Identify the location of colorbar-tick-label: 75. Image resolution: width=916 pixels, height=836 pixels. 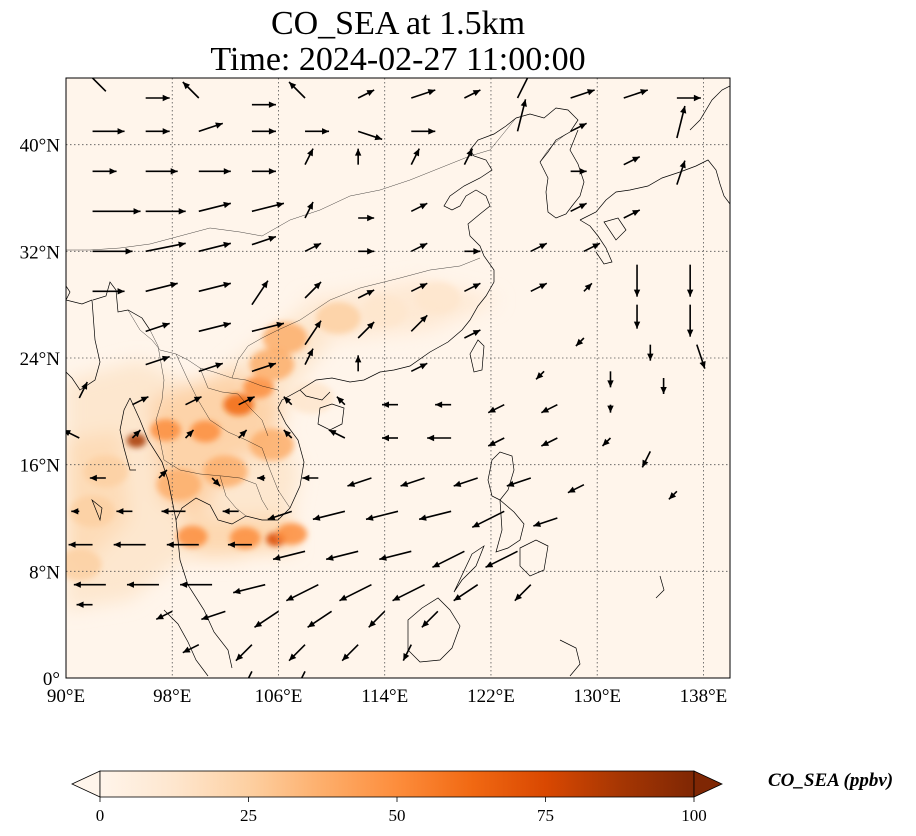
(545, 815).